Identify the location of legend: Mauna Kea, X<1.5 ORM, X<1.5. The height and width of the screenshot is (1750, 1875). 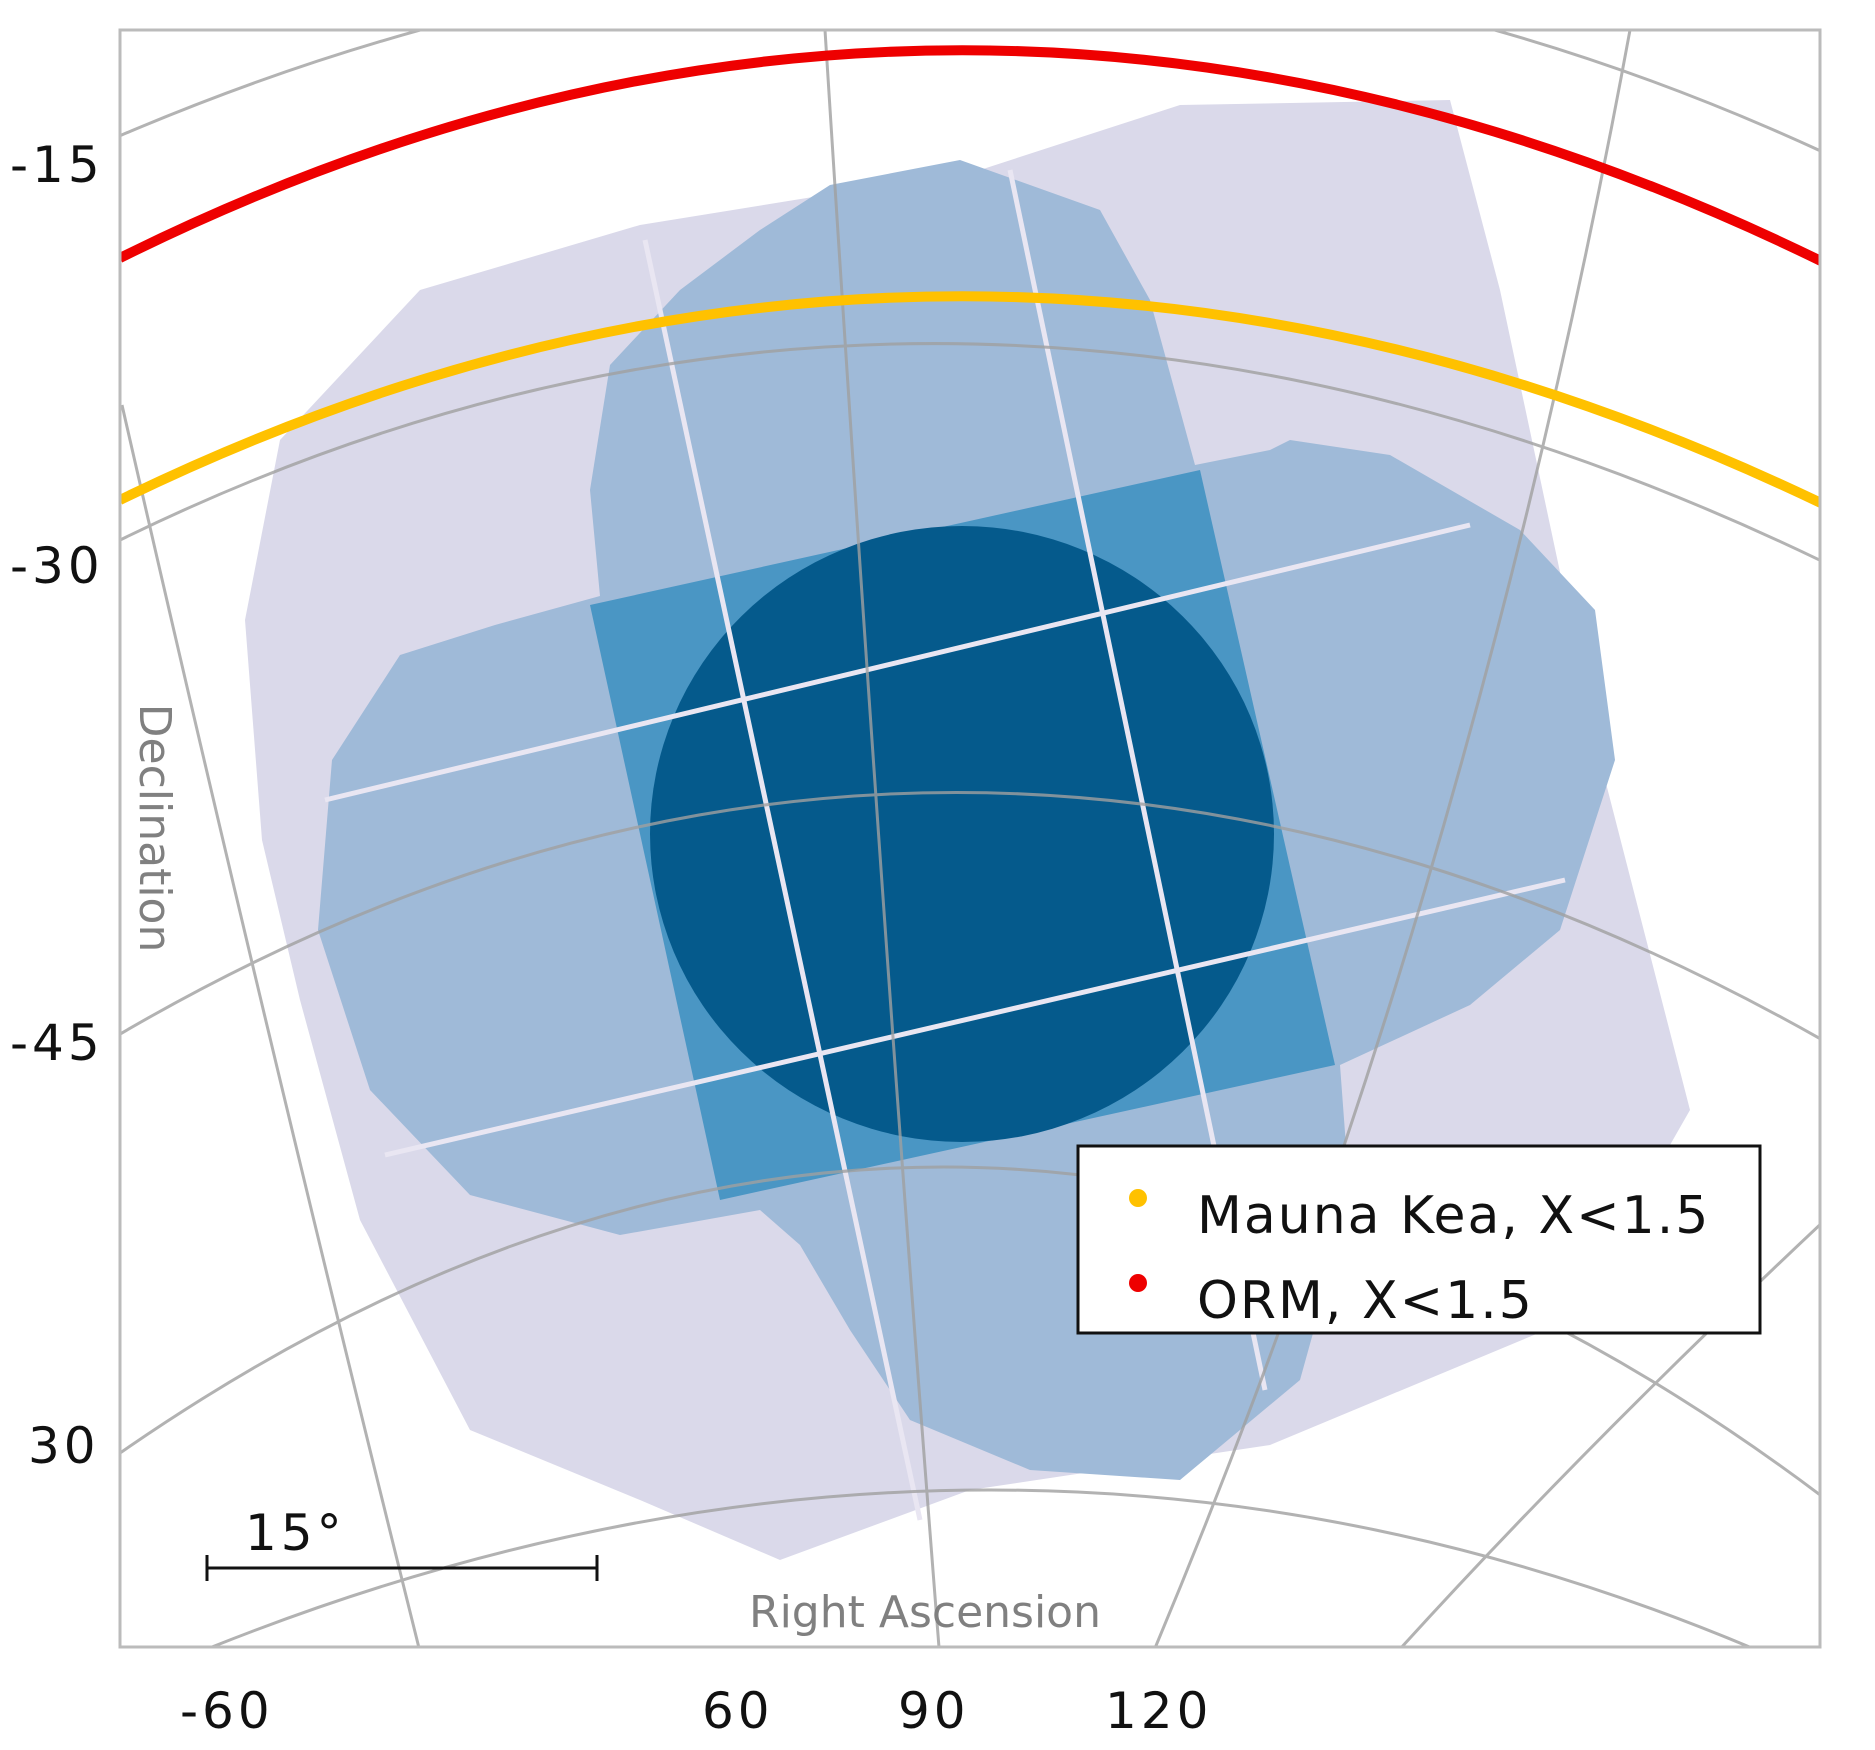
(1419, 1239).